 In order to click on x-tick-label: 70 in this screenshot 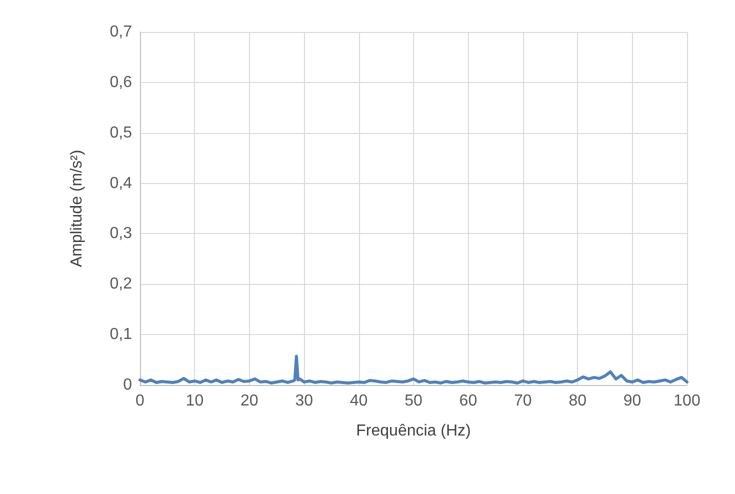, I will do `click(523, 401)`.